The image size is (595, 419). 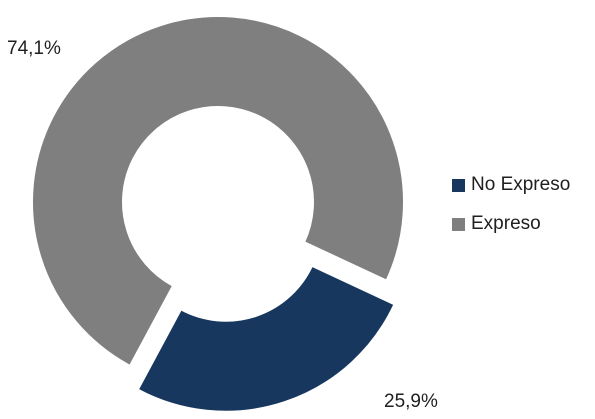 What do you see at coordinates (521, 184) in the screenshot?
I see `legend-label-no-expreso: No Expreso` at bounding box center [521, 184].